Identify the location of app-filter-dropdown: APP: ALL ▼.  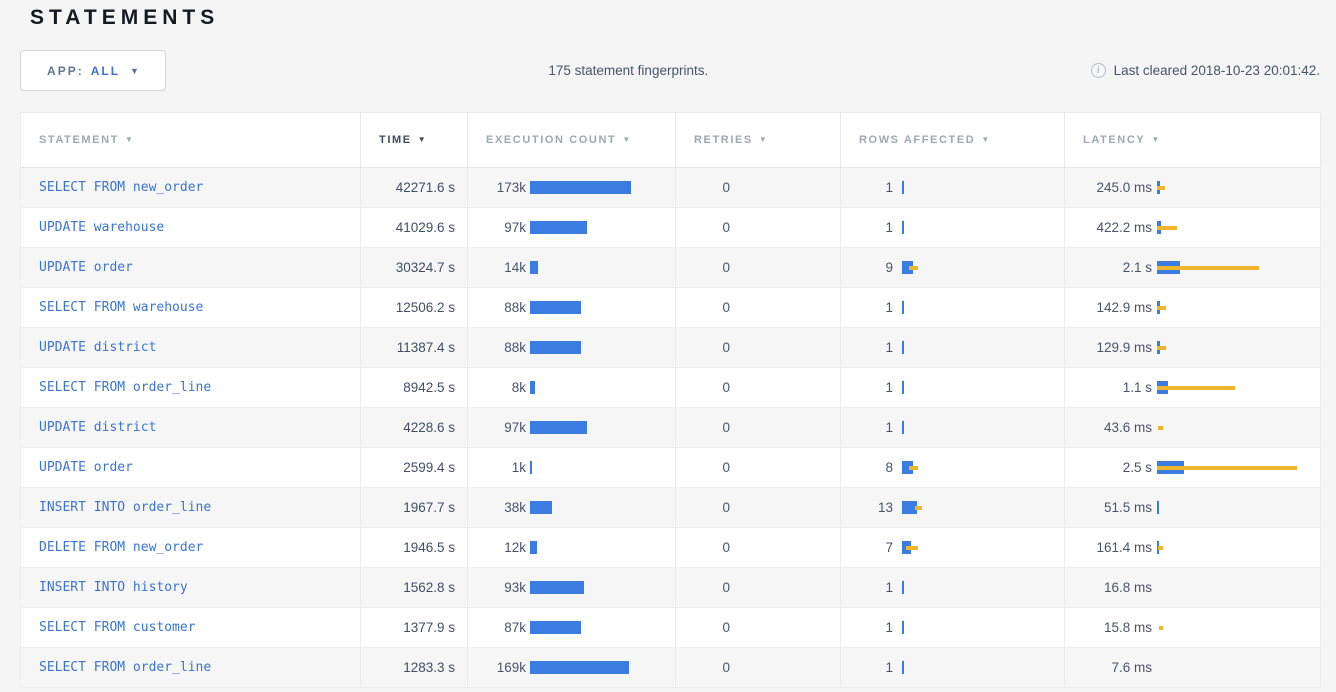
(93, 70).